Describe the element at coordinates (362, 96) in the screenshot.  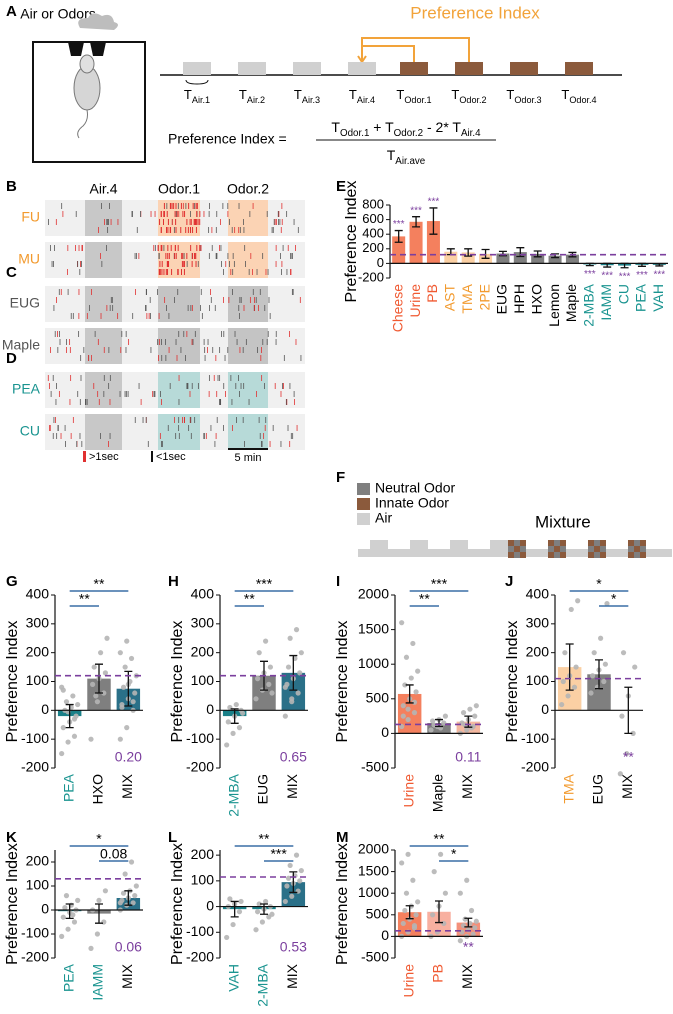
I see `subscript-label: TAir.4` at that location.